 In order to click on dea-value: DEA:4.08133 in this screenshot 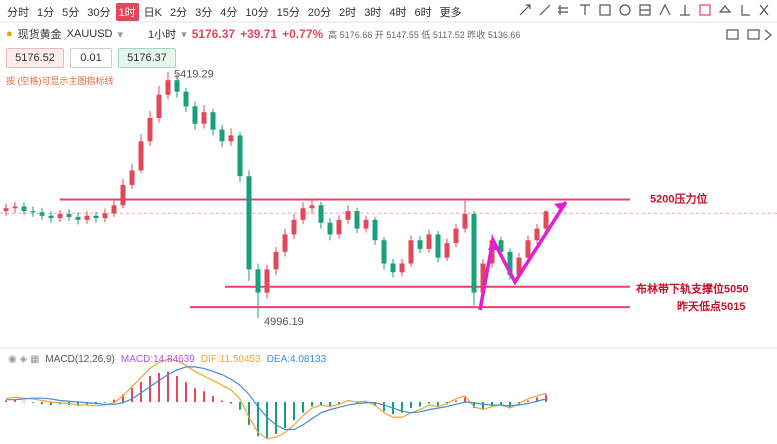, I will do `click(296, 359)`.